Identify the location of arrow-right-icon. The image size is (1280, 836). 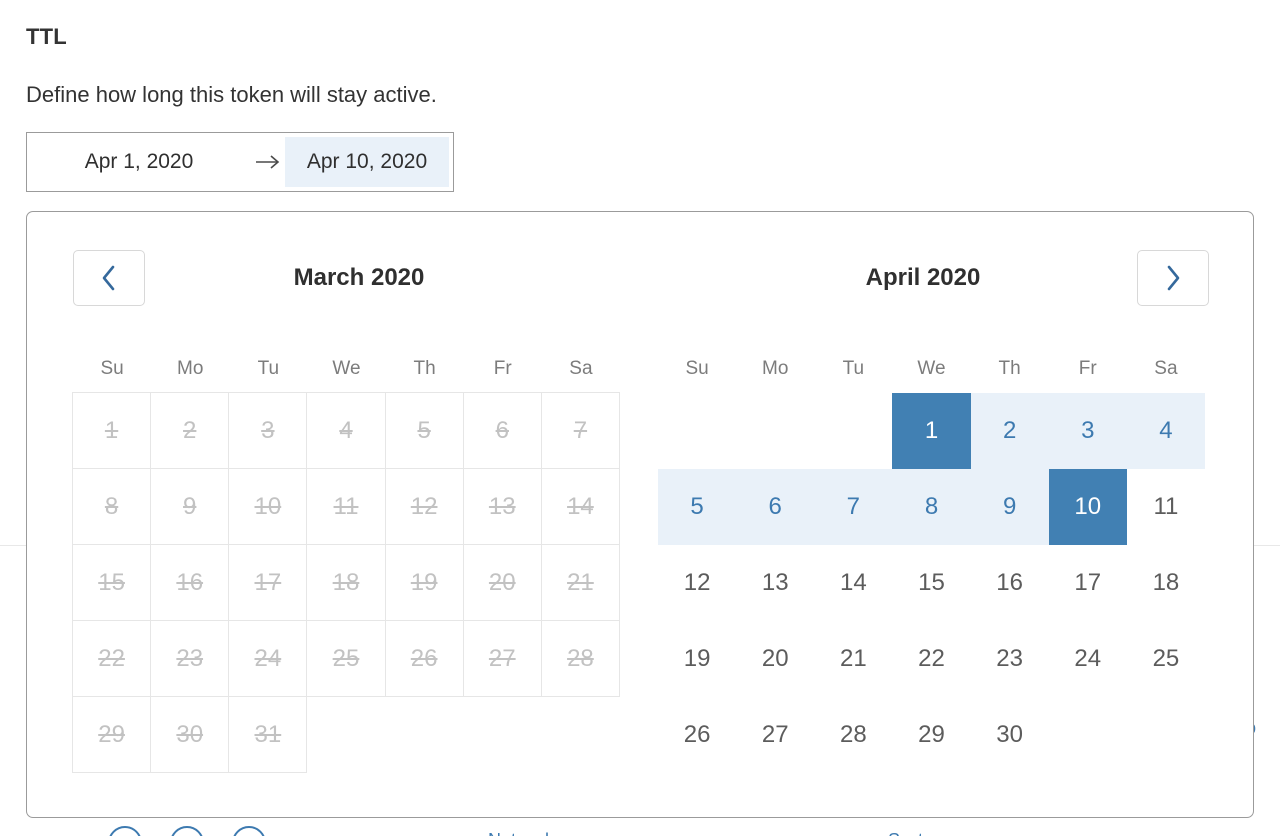
(268, 162).